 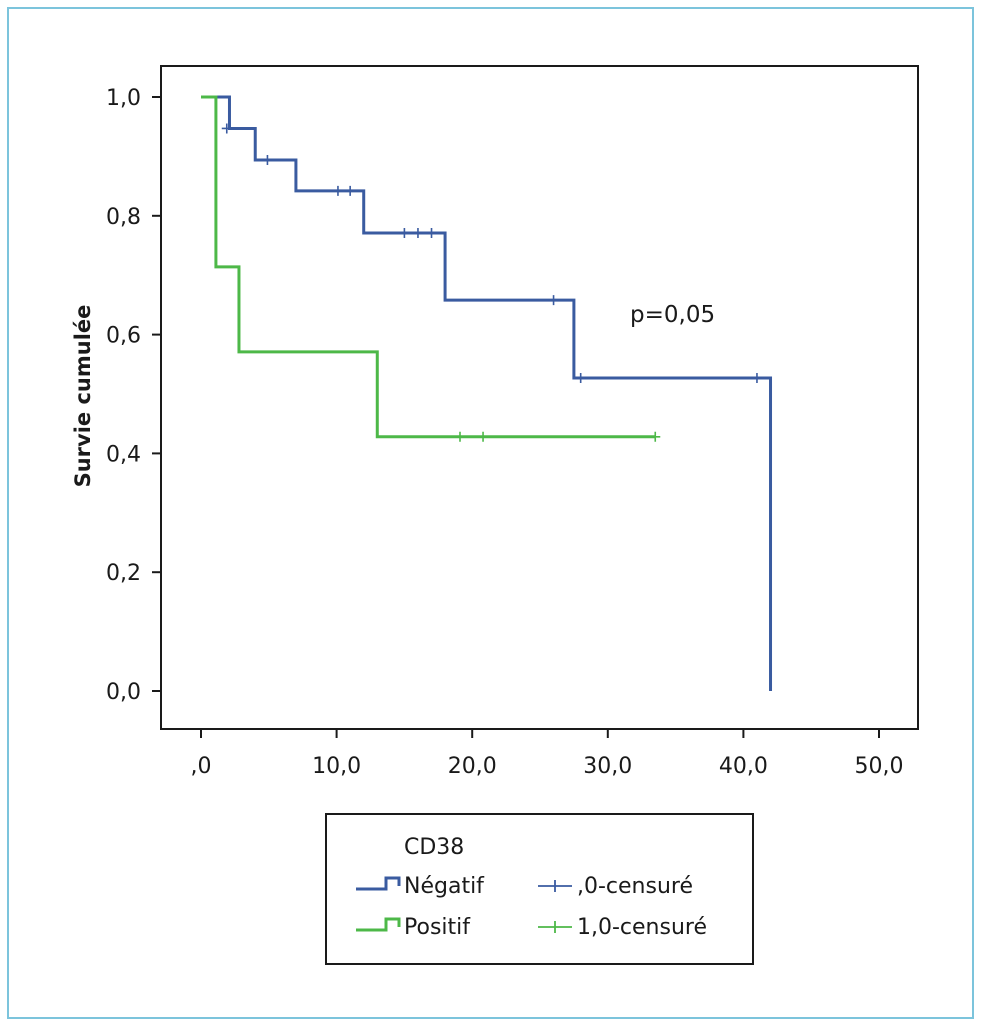 I want to click on legend-box, so click(x=539, y=889).